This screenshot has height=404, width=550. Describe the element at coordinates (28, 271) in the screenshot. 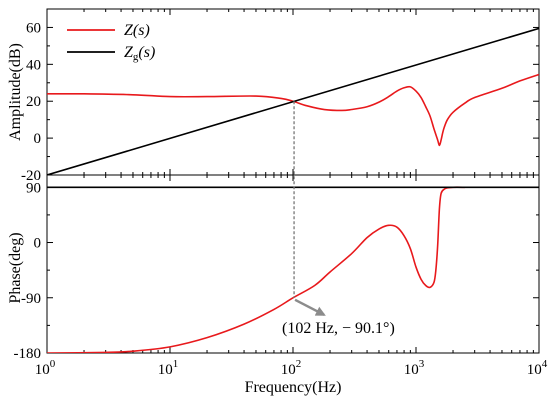

I see `phase-y-tick-labels: -180 -90 0 90` at that location.